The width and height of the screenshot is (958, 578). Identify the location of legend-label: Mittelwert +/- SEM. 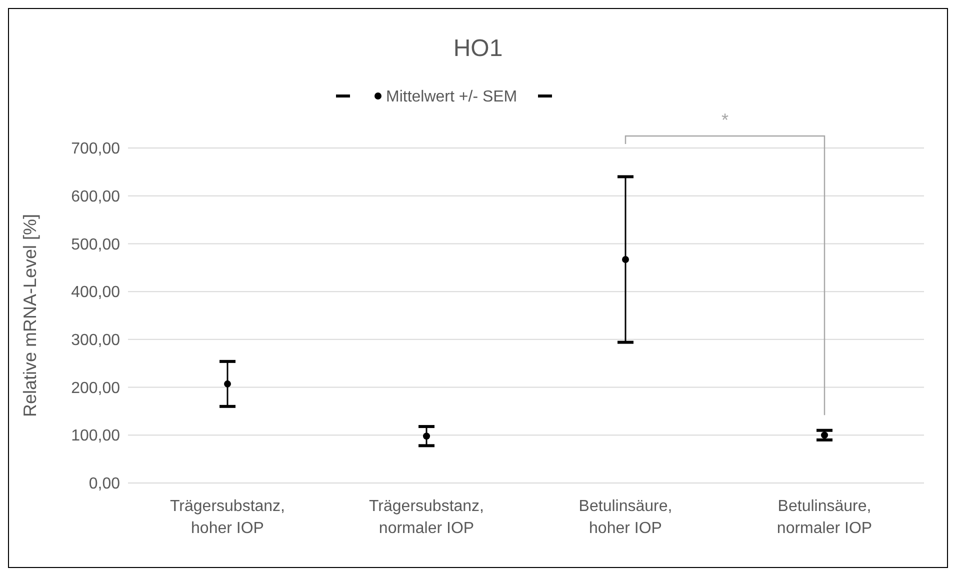
(452, 97).